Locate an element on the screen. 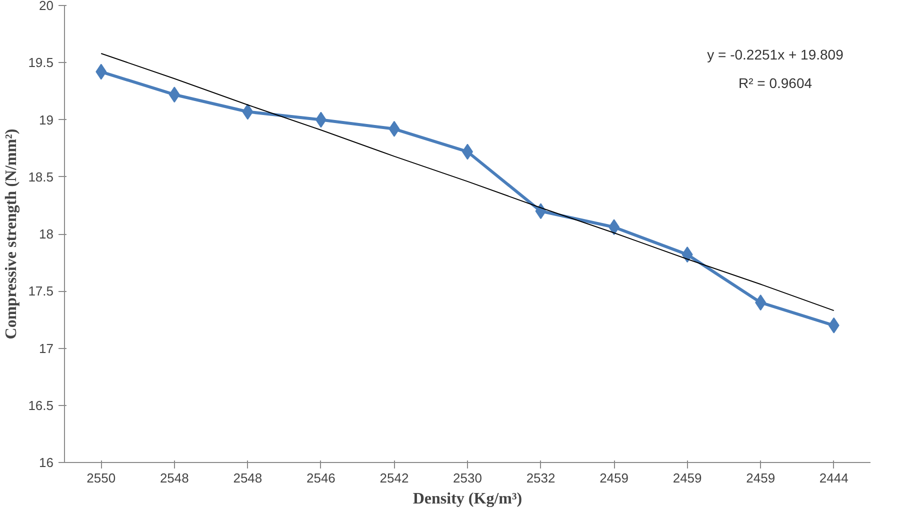 This screenshot has width=900, height=510. y-tick-label: 16.5 is located at coordinates (41, 405).